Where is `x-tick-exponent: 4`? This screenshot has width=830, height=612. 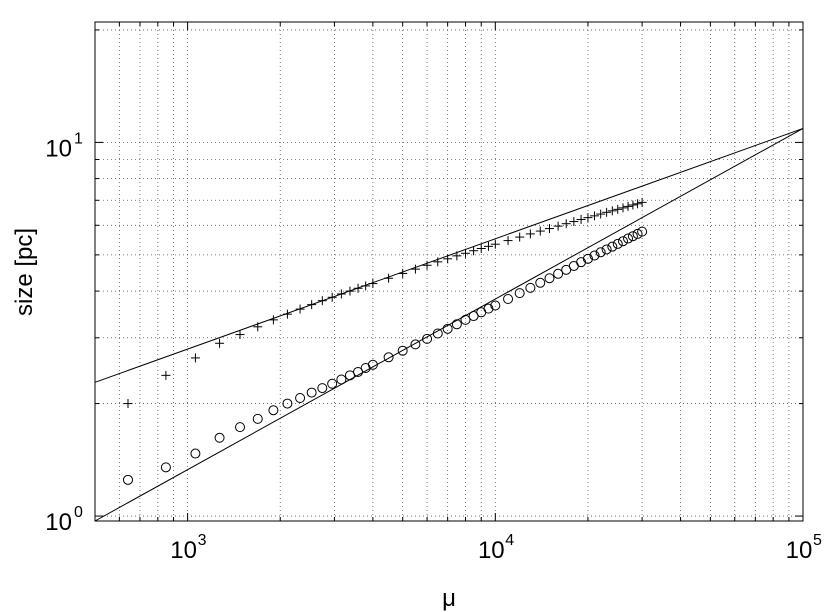
x-tick-exponent: 4 is located at coordinates (509, 540).